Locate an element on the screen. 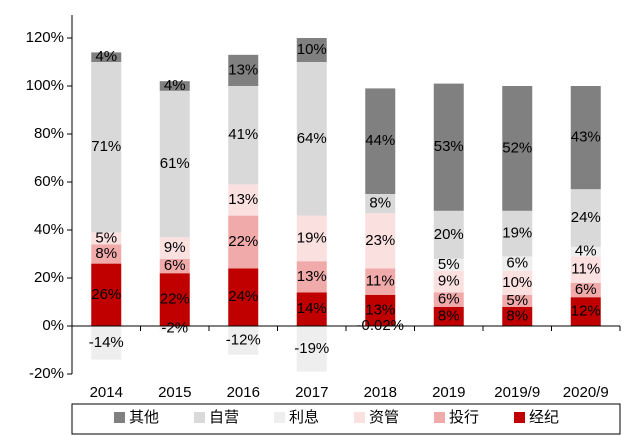  data-label: 44% is located at coordinates (380, 140).